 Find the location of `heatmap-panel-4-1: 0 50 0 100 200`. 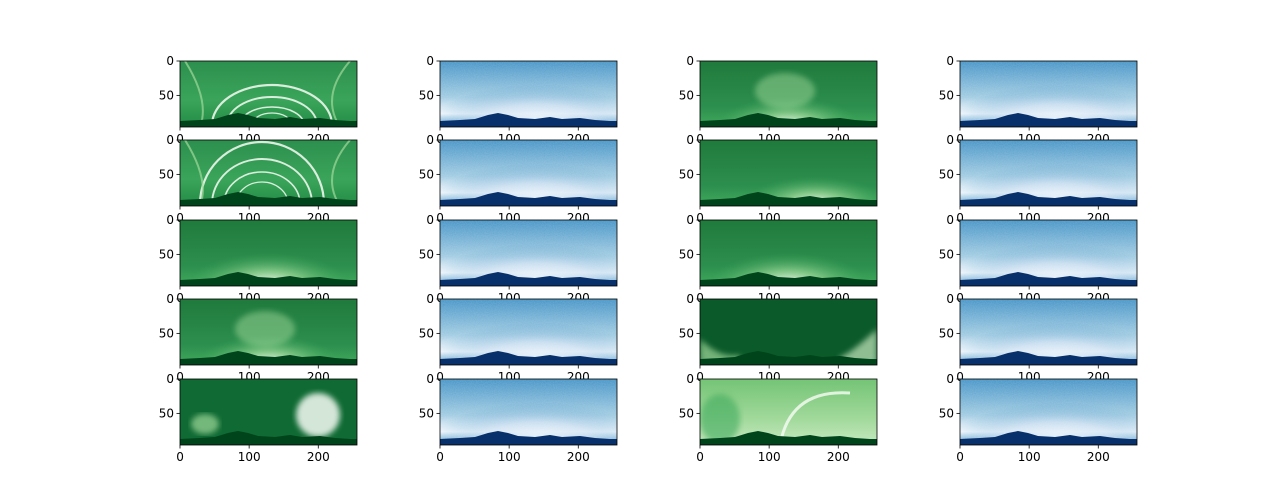

heatmap-panel-4-1: 0 50 0 100 200 is located at coordinates (518, 418).